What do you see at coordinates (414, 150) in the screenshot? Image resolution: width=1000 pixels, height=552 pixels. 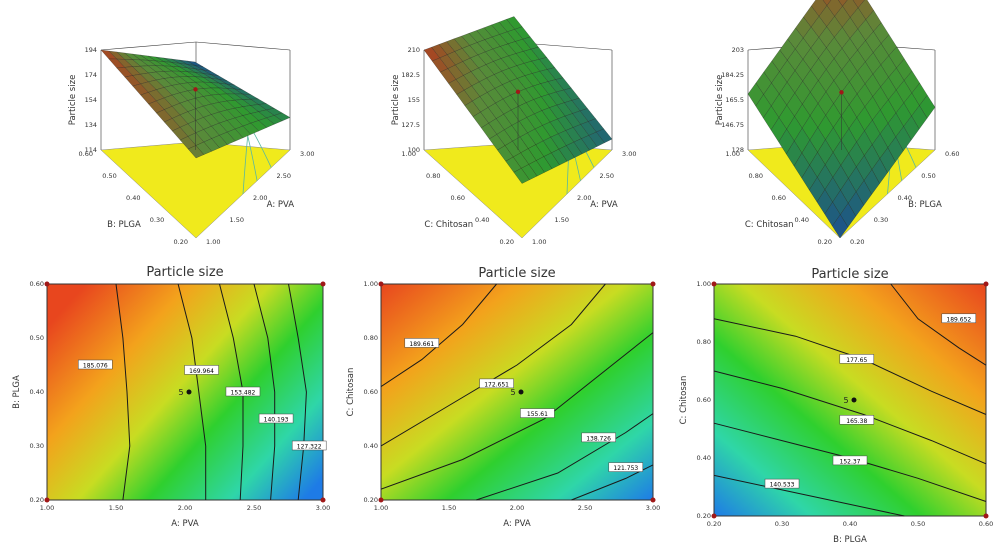 I see `z-tick-label: 100` at bounding box center [414, 150].